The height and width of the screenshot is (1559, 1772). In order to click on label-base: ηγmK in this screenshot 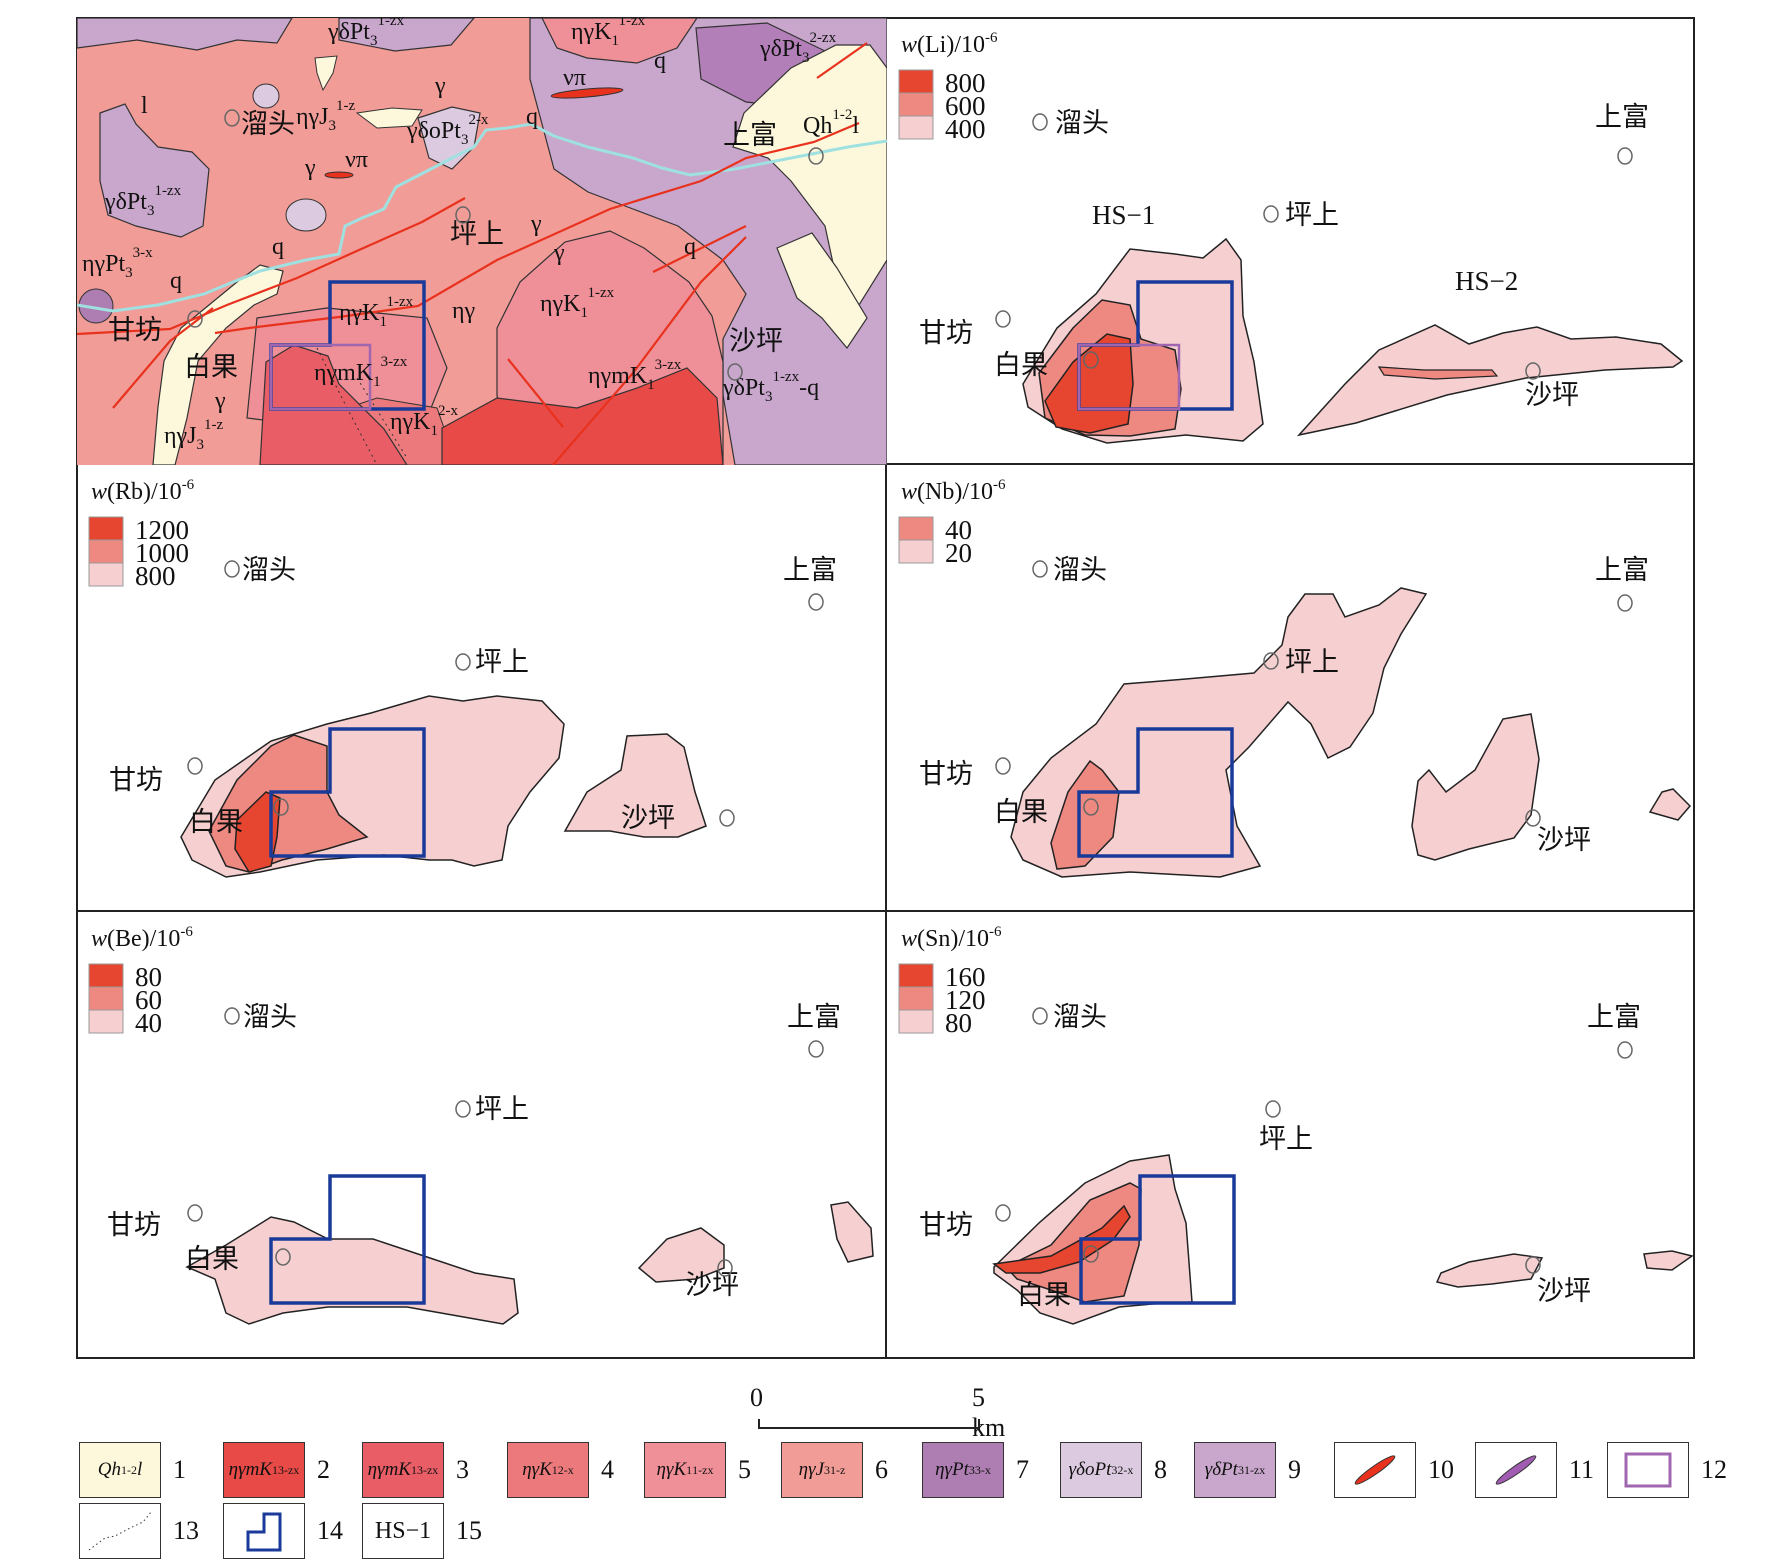, I will do `click(344, 373)`.